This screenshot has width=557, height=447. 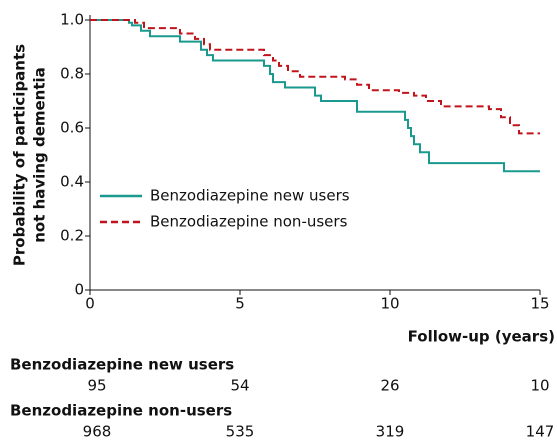 I want to click on risk-row-label: Benzodiazepine non-users, so click(x=121, y=411).